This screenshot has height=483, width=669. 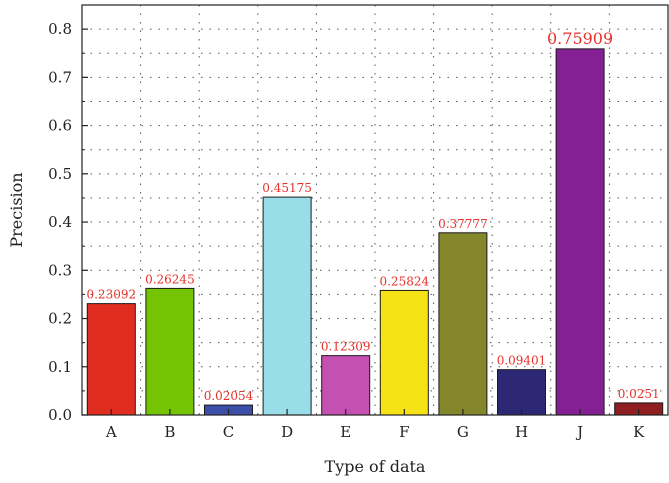 What do you see at coordinates (287, 306) in the screenshot?
I see `bar-D` at bounding box center [287, 306].